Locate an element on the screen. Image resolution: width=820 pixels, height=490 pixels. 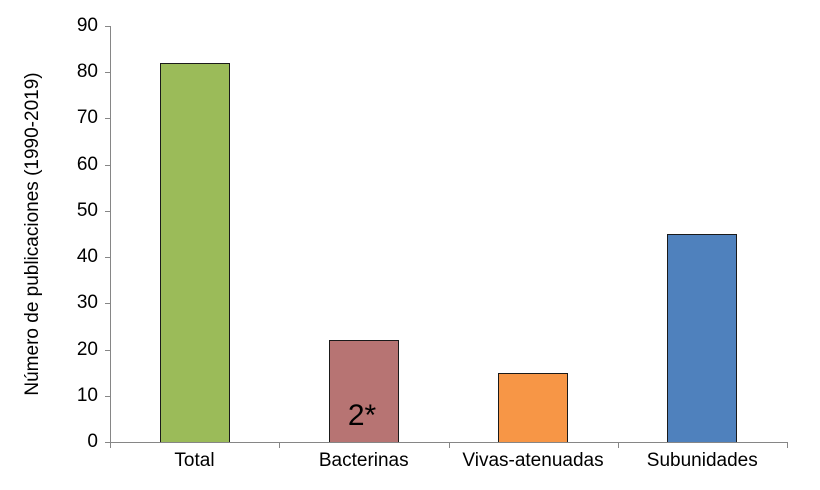
y-axis-label: Número de publicaciones (1990-2019) is located at coordinates (32, 234).